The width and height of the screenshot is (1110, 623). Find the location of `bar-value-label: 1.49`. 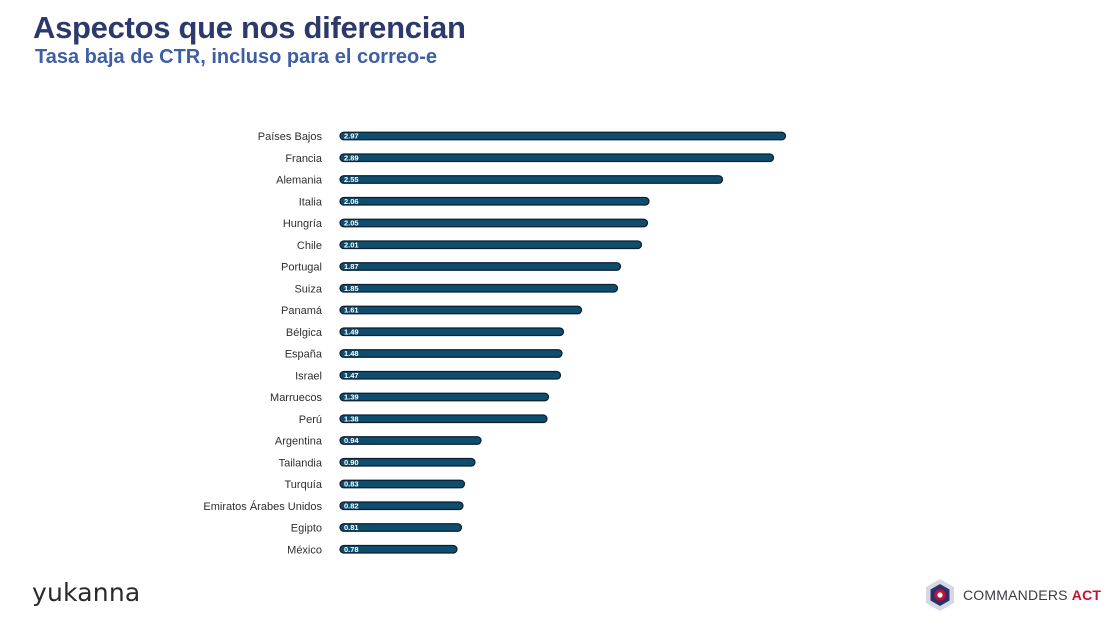

bar-value-label: 1.49 is located at coordinates (351, 331).